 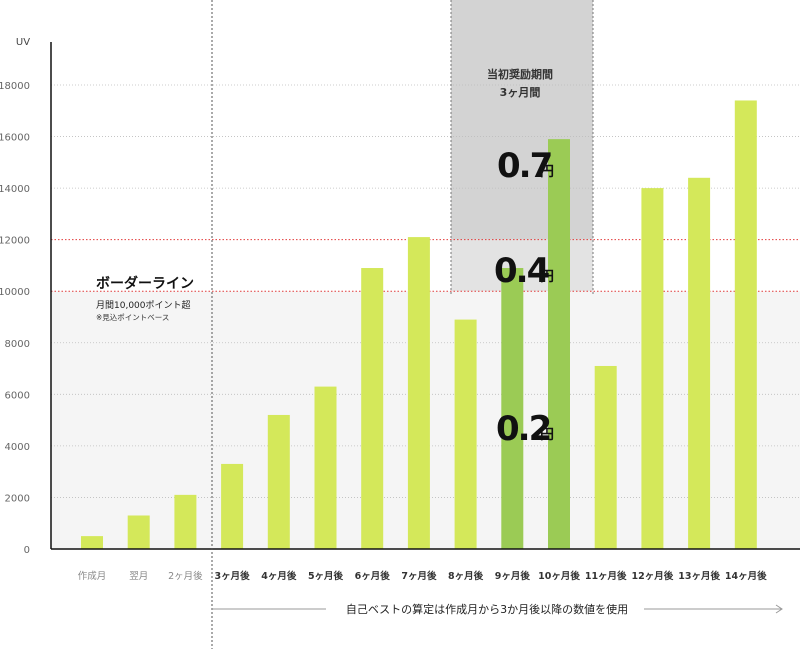 What do you see at coordinates (138, 576) in the screenshot?
I see `x-category-label: 翌月` at bounding box center [138, 576].